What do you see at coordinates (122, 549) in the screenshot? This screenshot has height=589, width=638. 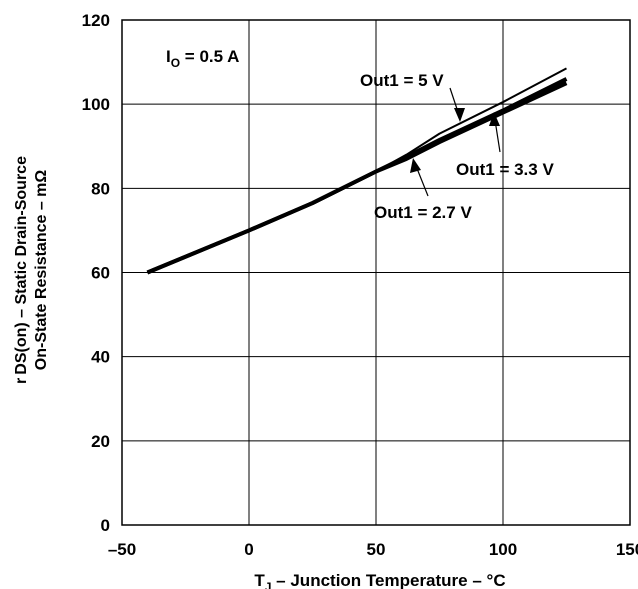 I see `x-tick-label: –50` at bounding box center [122, 549].